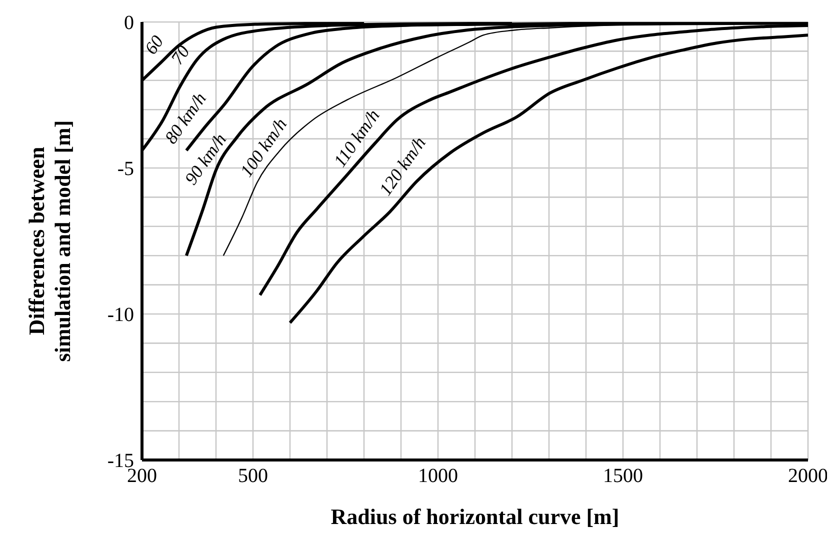 The width and height of the screenshot is (835, 538). Describe the element at coordinates (125, 169) in the screenshot. I see `y-tick-label: -5` at that location.